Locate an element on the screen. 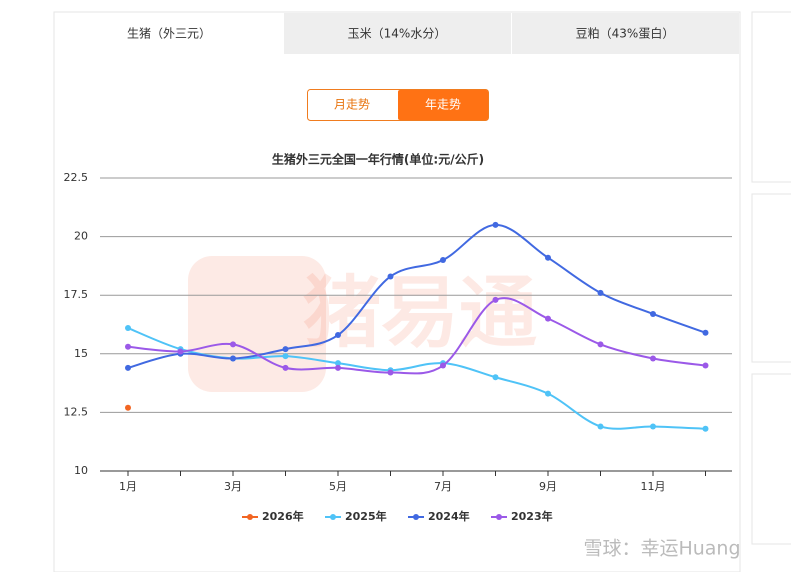 Image resolution: width=791 pixels, height=572 pixels. tab: 玉米（14%水分） is located at coordinates (397, 34).